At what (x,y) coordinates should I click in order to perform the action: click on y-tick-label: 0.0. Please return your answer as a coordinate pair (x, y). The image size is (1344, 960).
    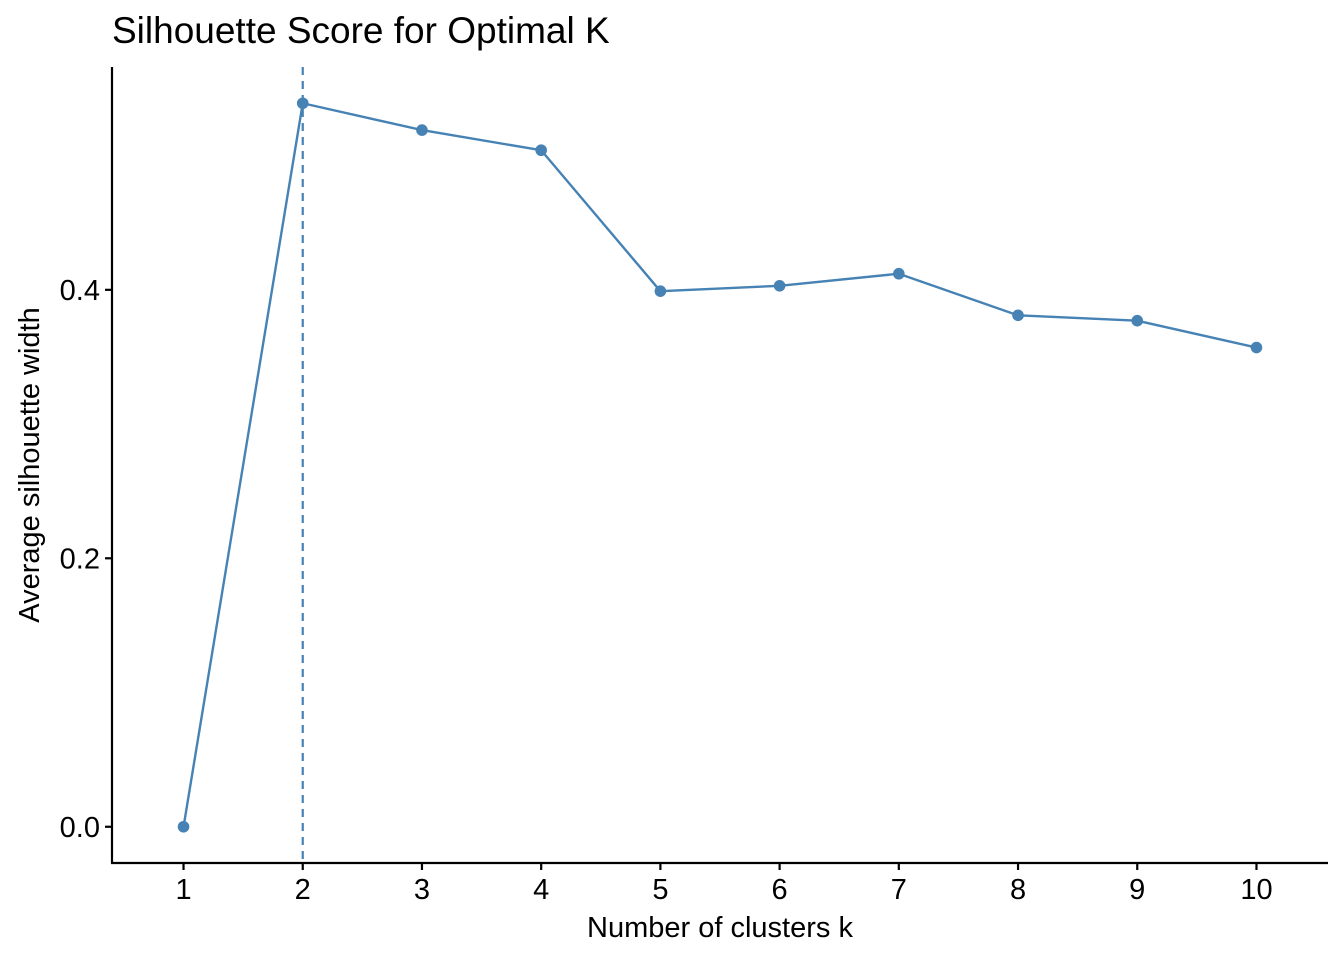
    Looking at the image, I should click on (80, 828).